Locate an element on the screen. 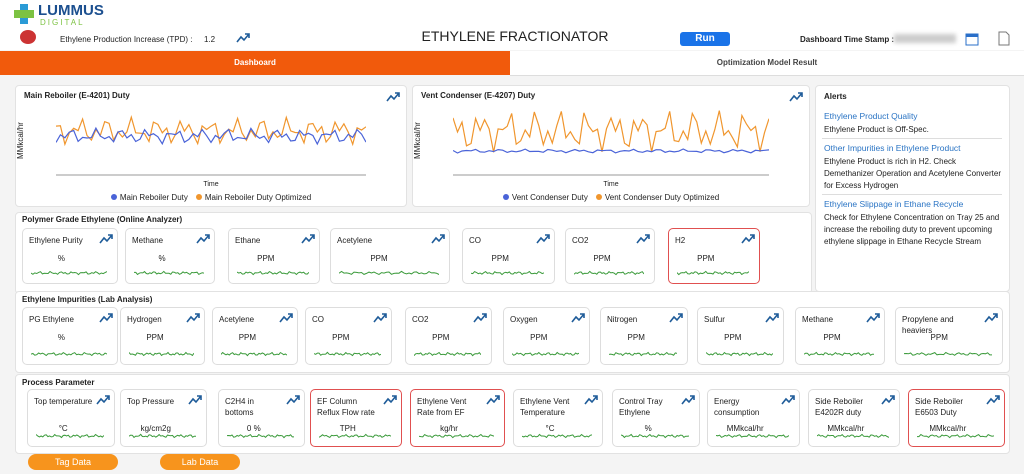  page-title: ETHYLENE FRACTIONATOR is located at coordinates (515, 36).